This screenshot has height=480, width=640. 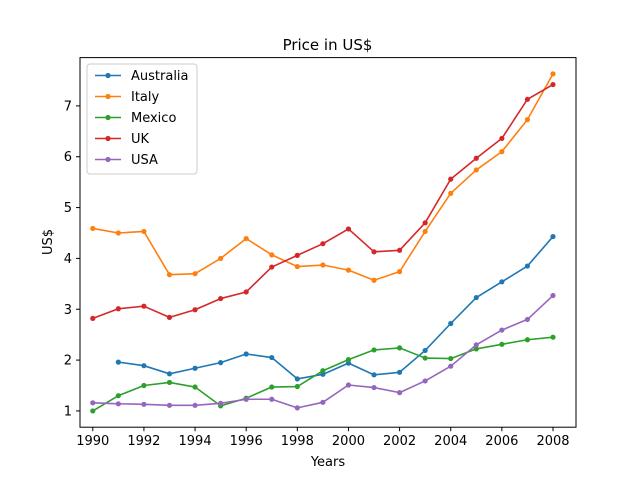 I want to click on legend-label: USA, so click(x=144, y=160).